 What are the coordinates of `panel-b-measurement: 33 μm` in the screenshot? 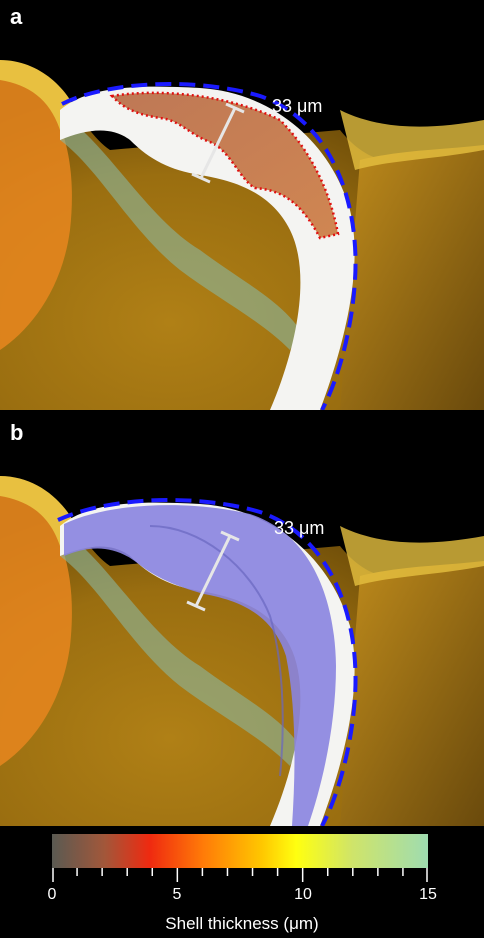 It's located at (299, 528).